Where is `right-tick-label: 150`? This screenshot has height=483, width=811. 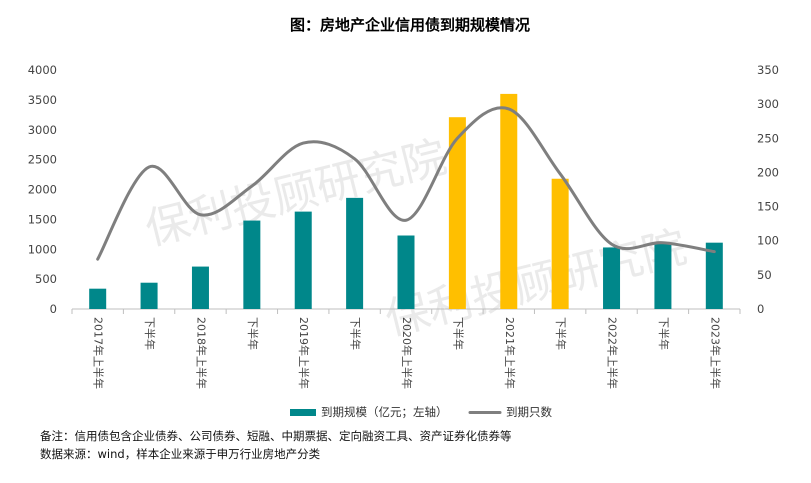 right-tick-label: 150 is located at coordinates (768, 207).